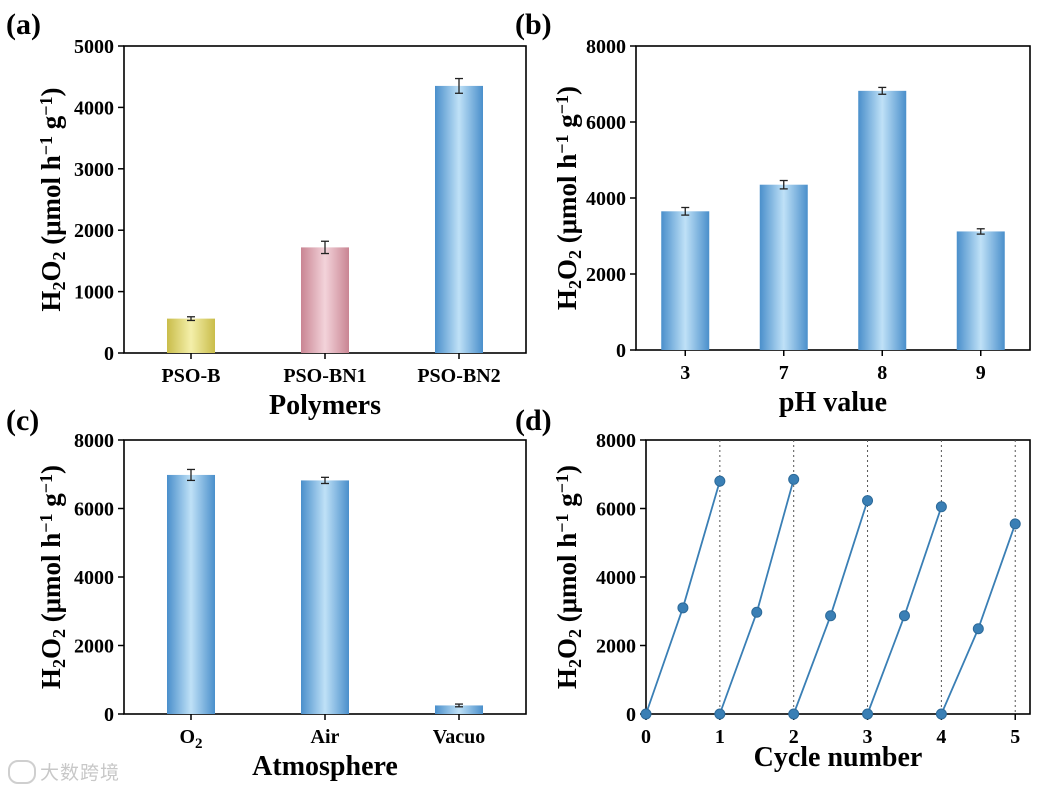 The width and height of the screenshot is (1039, 792). Describe the element at coordinates (720, 737) in the screenshot. I see `x-tick-label: 1` at that location.